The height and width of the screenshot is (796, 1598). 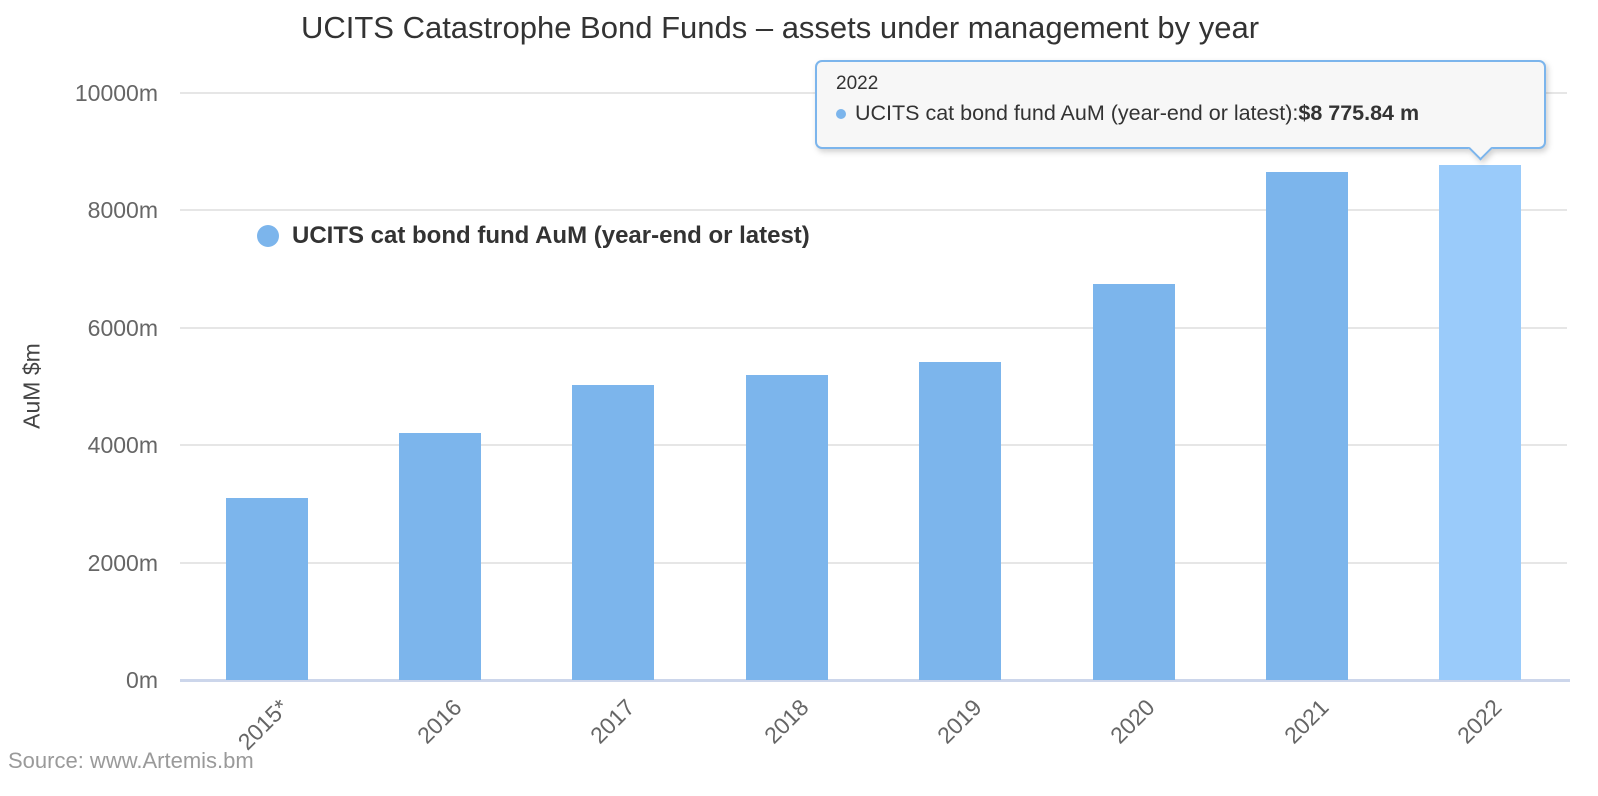 What do you see at coordinates (439, 721) in the screenshot?
I see `x-tick-label-2016: 2016` at bounding box center [439, 721].